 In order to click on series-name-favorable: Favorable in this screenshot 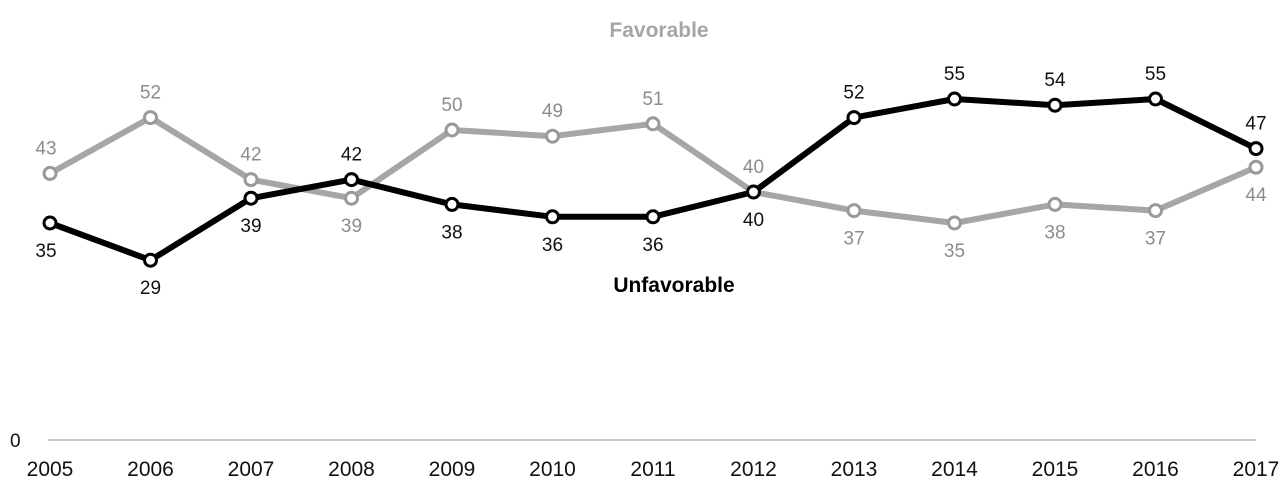, I will do `click(658, 30)`.